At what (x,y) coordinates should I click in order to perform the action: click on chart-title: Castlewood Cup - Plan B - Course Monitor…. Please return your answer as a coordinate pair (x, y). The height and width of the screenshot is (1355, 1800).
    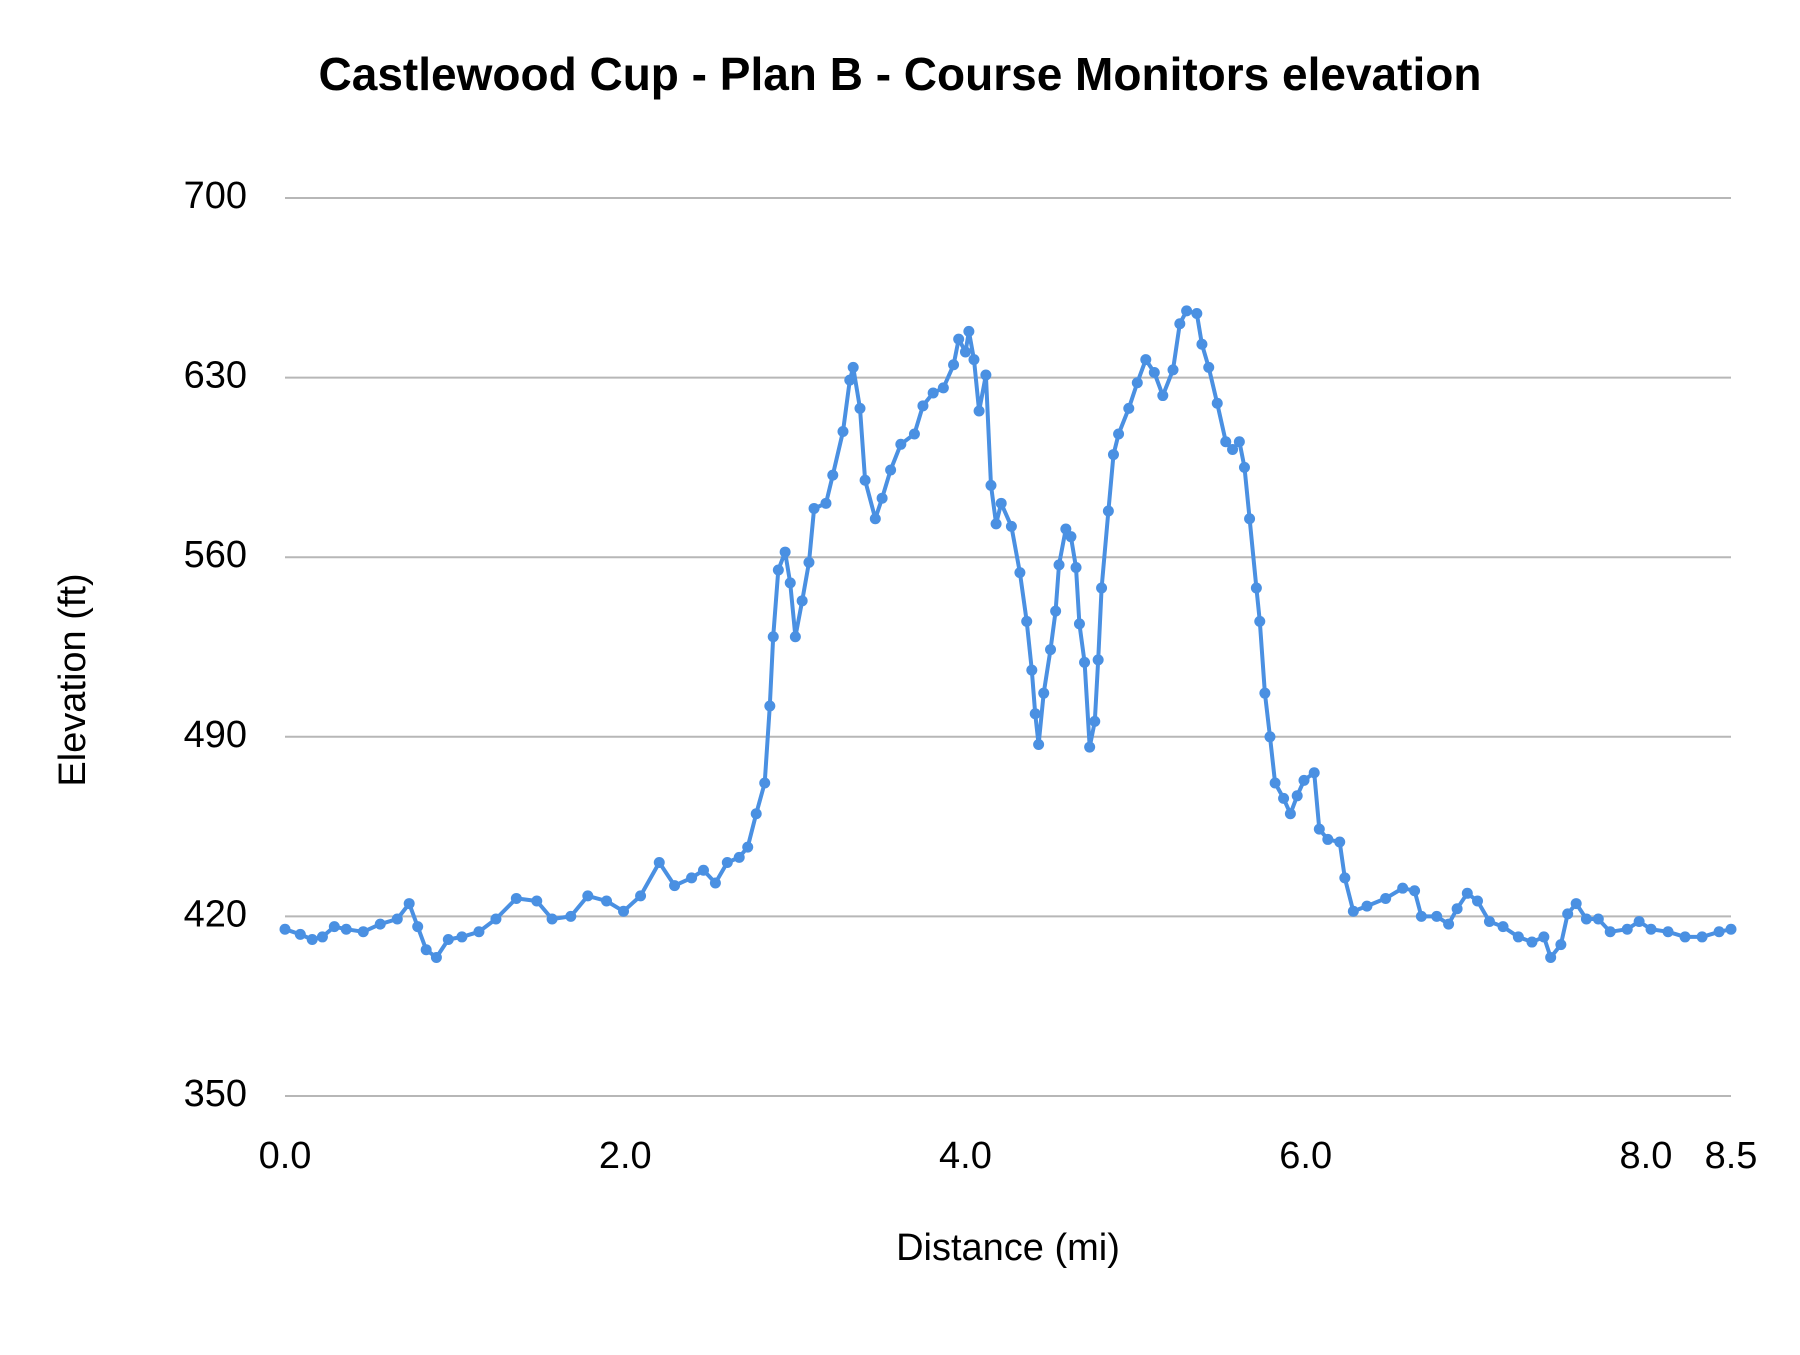
    Looking at the image, I should click on (900, 74).